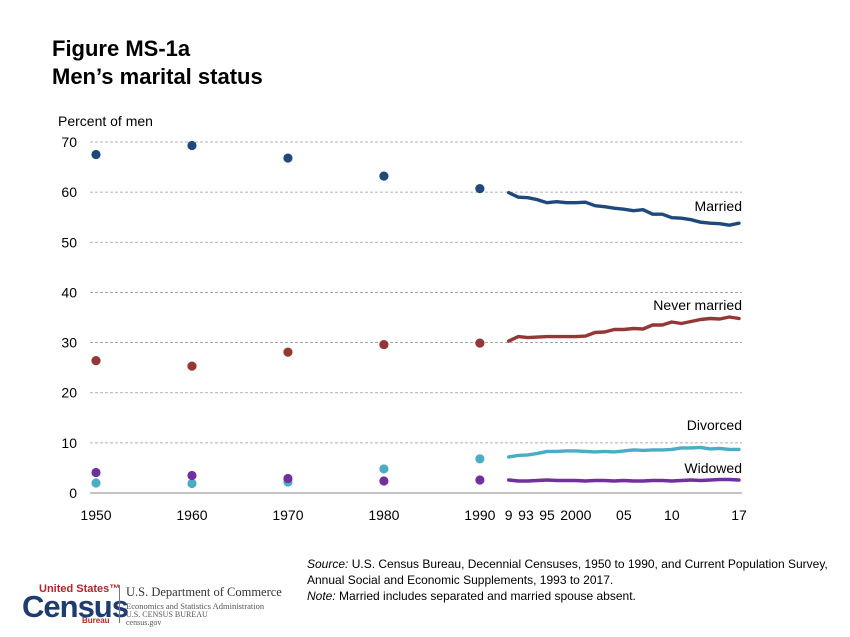 The height and width of the screenshot is (637, 850). I want to click on x-tick-label-1970: 1970, so click(287, 515).